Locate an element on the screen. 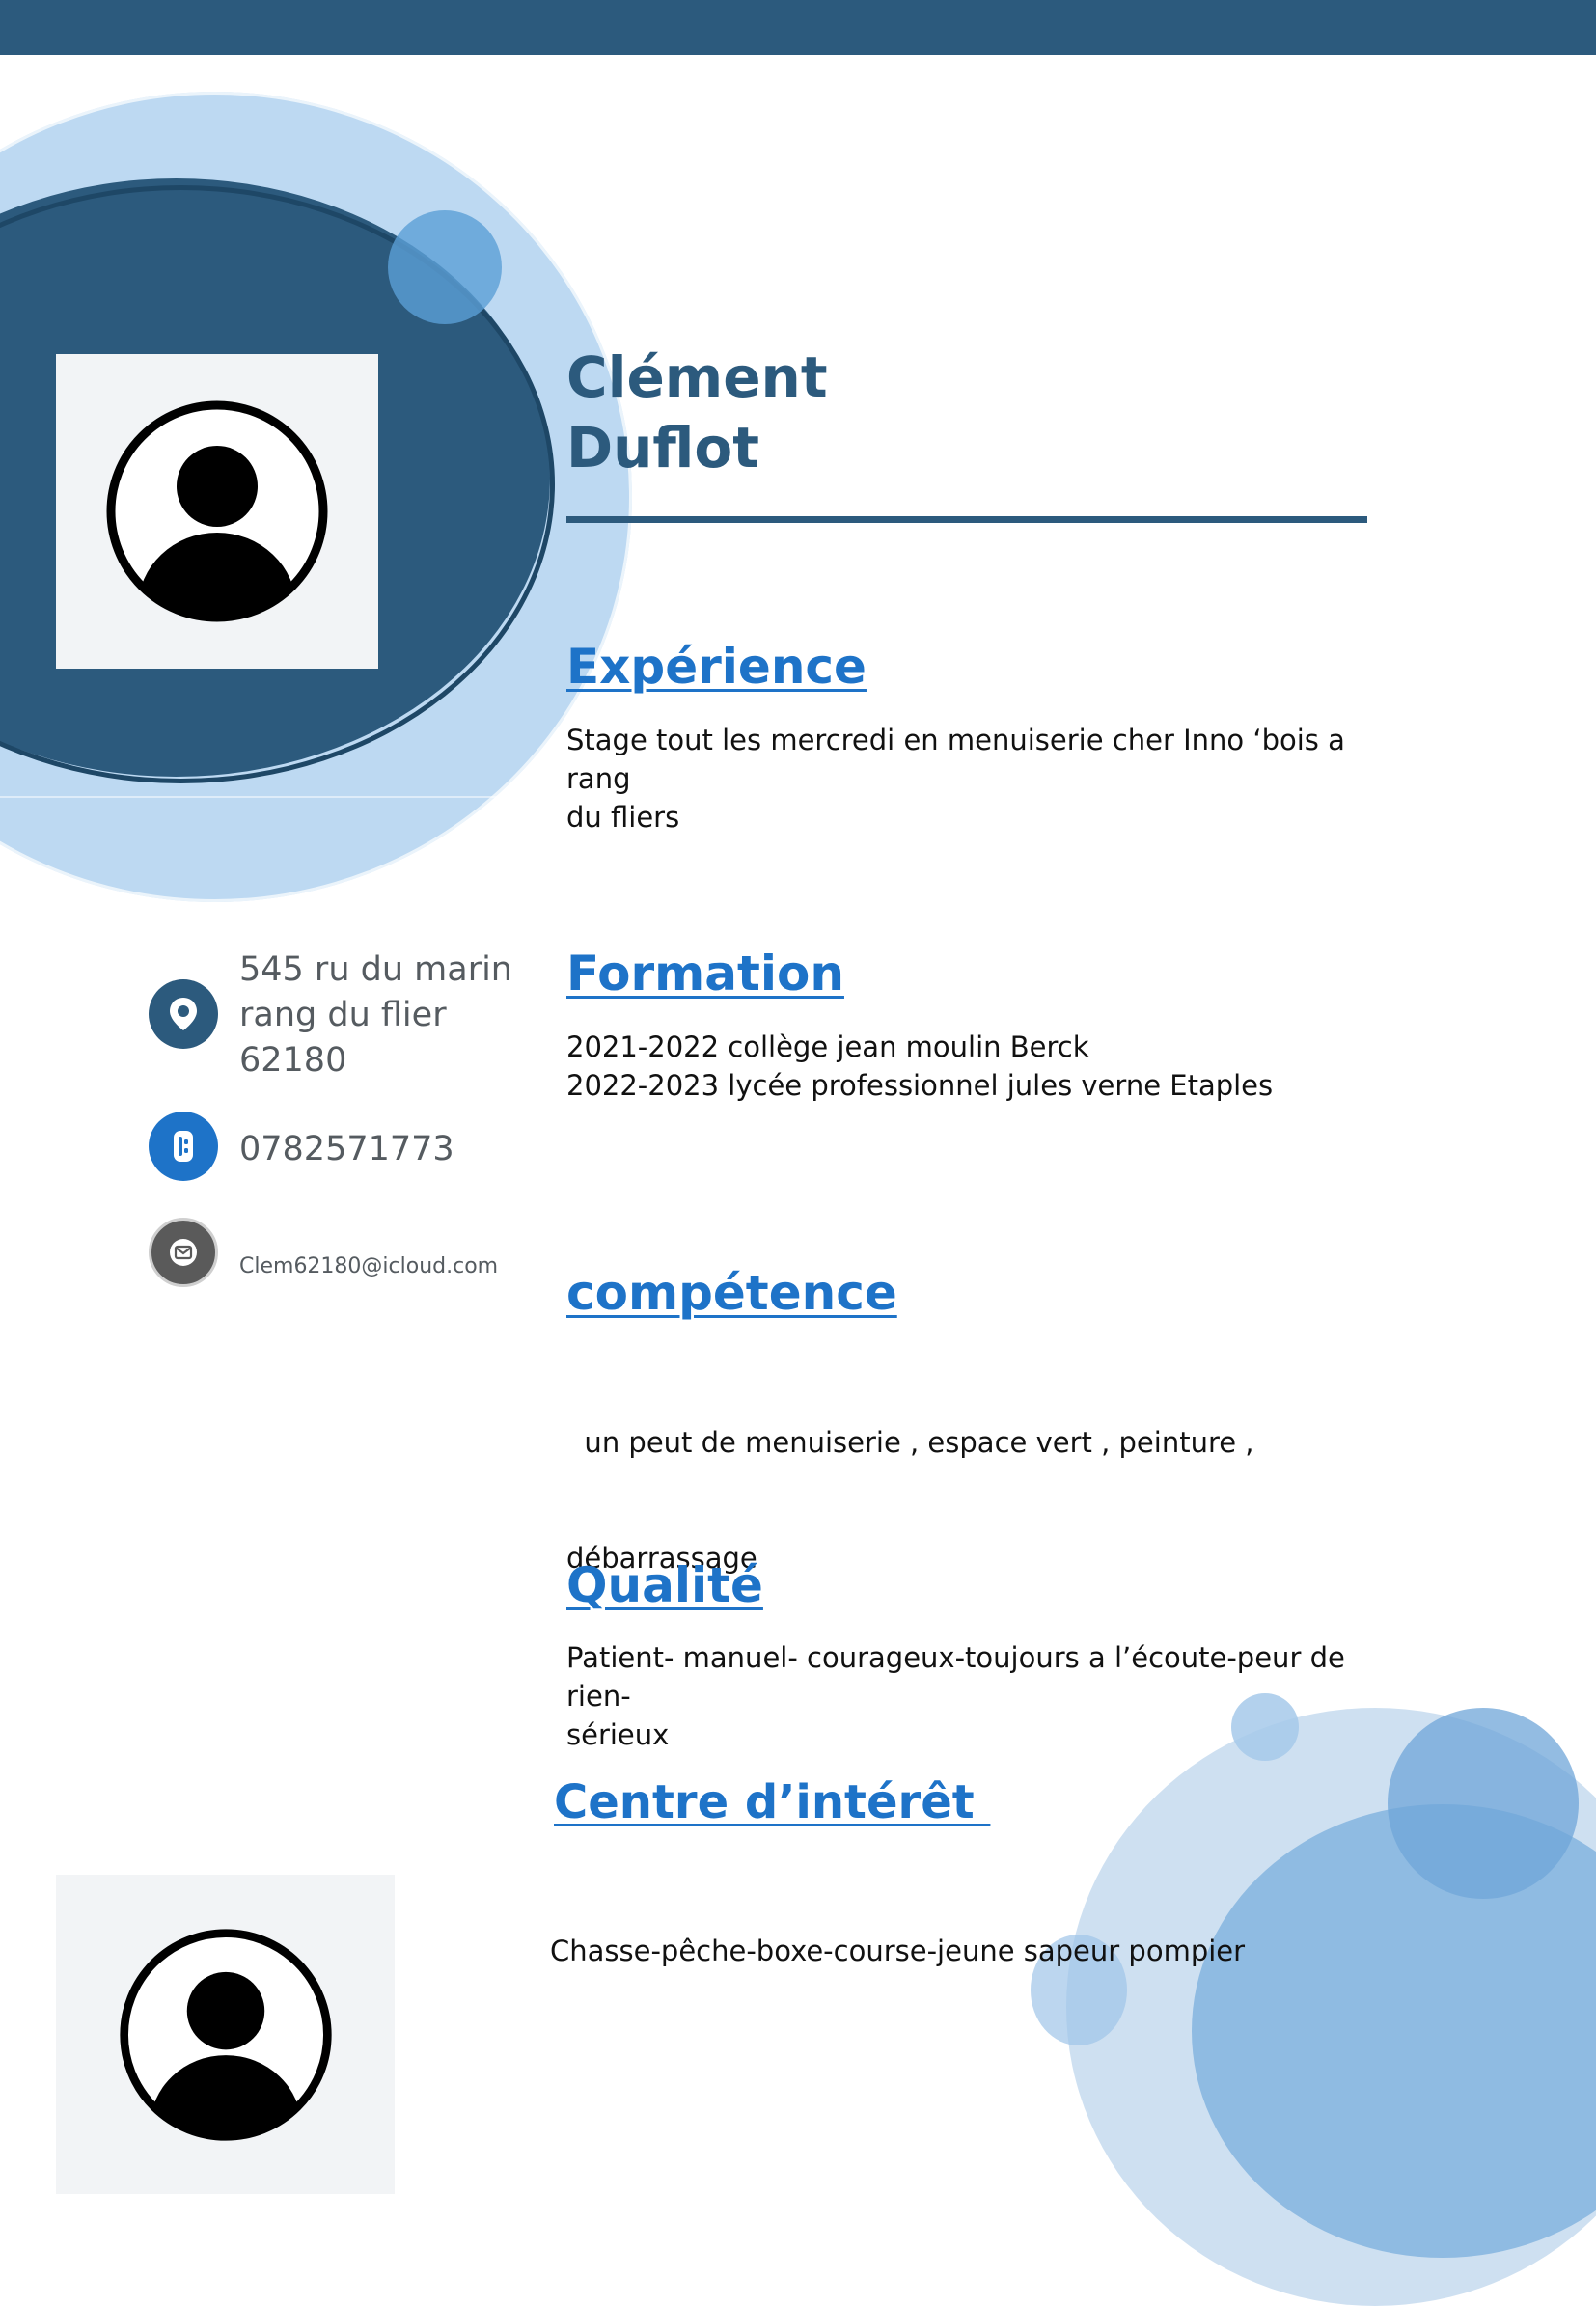 The height and width of the screenshot is (2306, 1596). interests-title: Centre d’intérêt is located at coordinates (773, 1802).